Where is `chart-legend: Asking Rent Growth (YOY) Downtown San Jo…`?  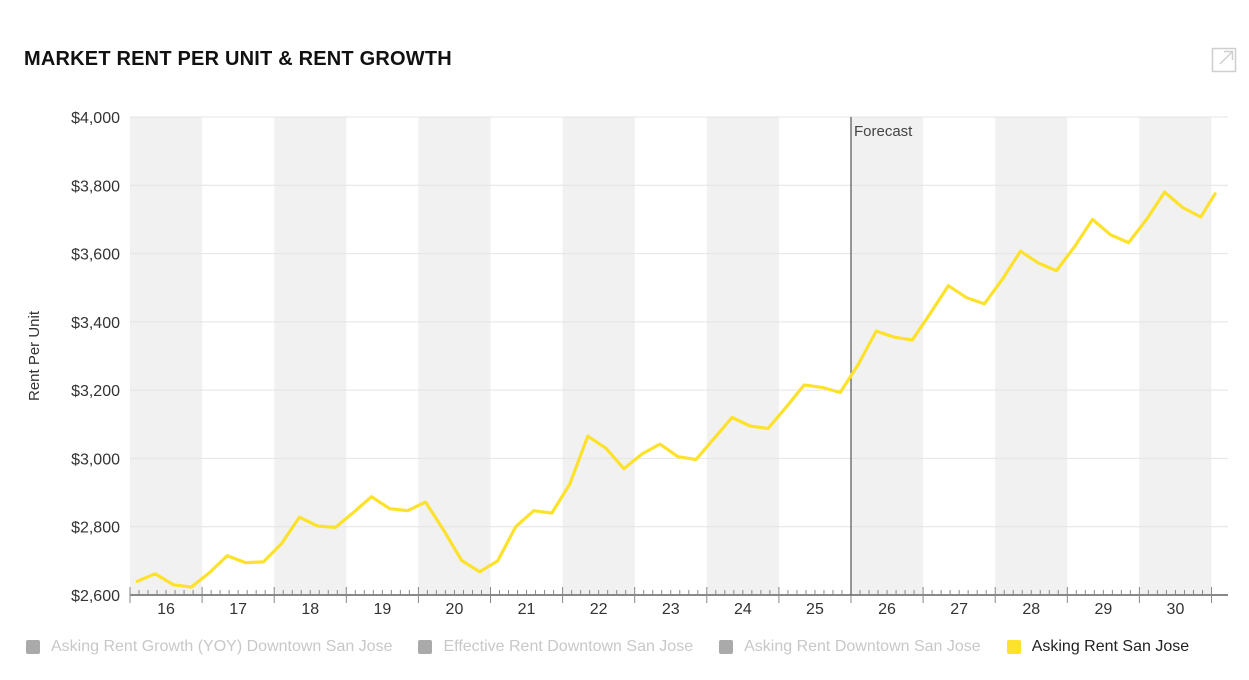 chart-legend: Asking Rent Growth (YOY) Downtown San Jo… is located at coordinates (607, 647).